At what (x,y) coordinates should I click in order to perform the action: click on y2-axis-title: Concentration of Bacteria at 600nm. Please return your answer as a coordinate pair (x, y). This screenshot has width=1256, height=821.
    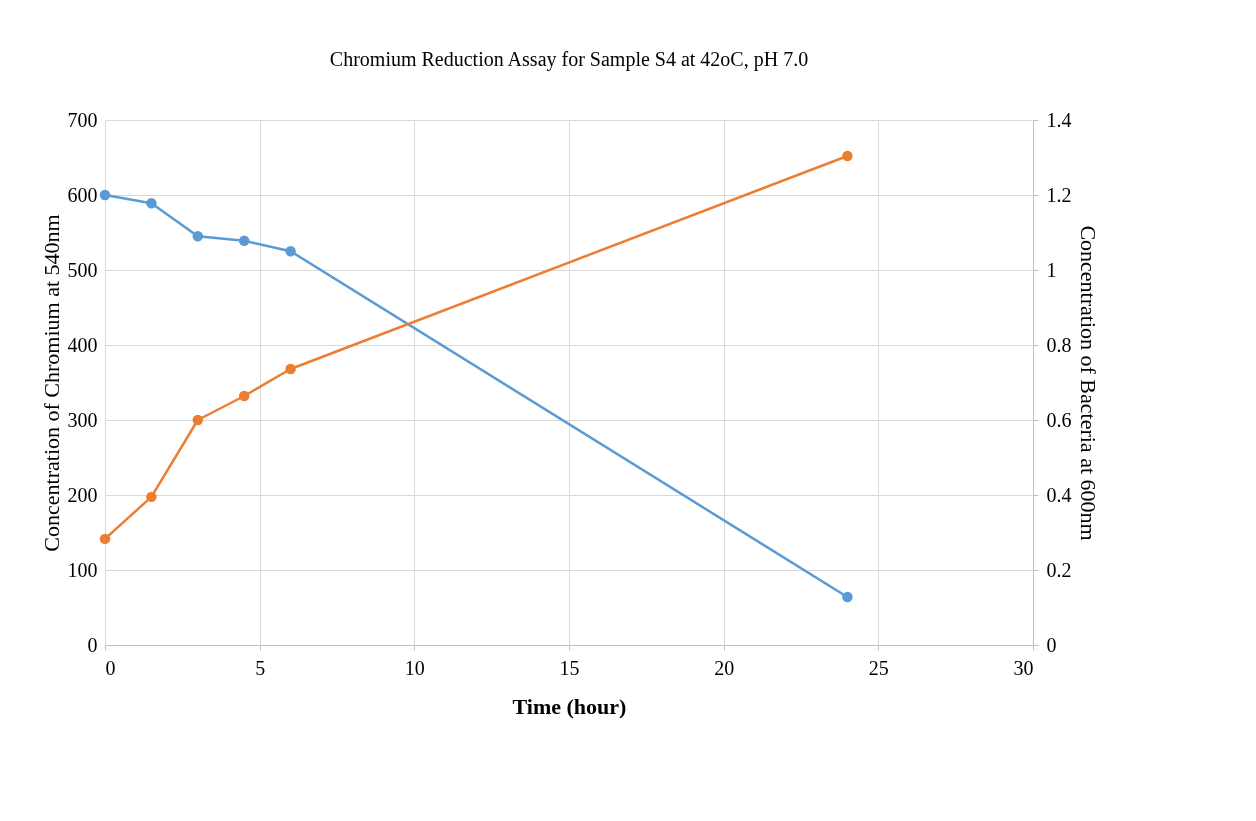
    Looking at the image, I should click on (1088, 383).